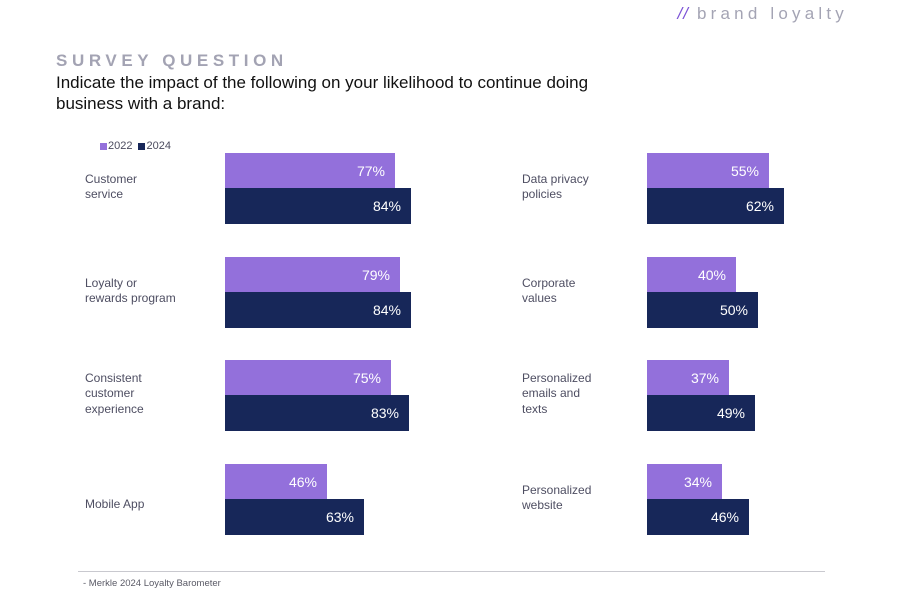 Image resolution: width=900 pixels, height=600 pixels. Describe the element at coordinates (115, 504) in the screenshot. I see `category-label-line: Mobile App` at that location.